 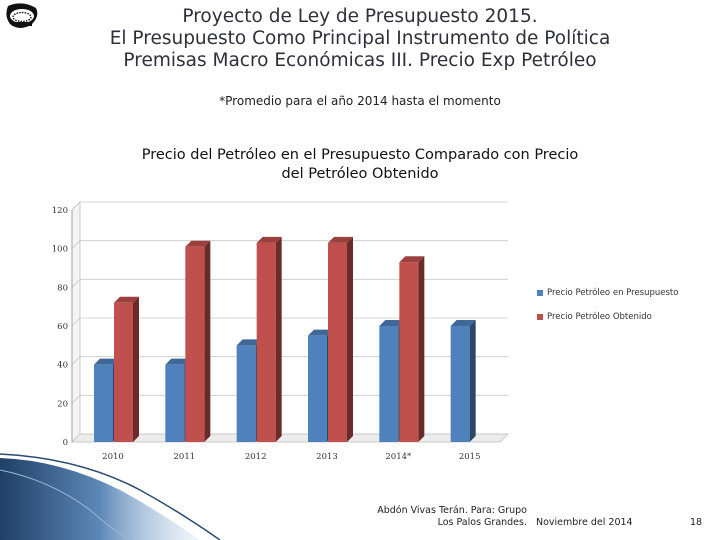 What do you see at coordinates (266, 342) in the screenshot?
I see `bar-obtained-2012` at bounding box center [266, 342].